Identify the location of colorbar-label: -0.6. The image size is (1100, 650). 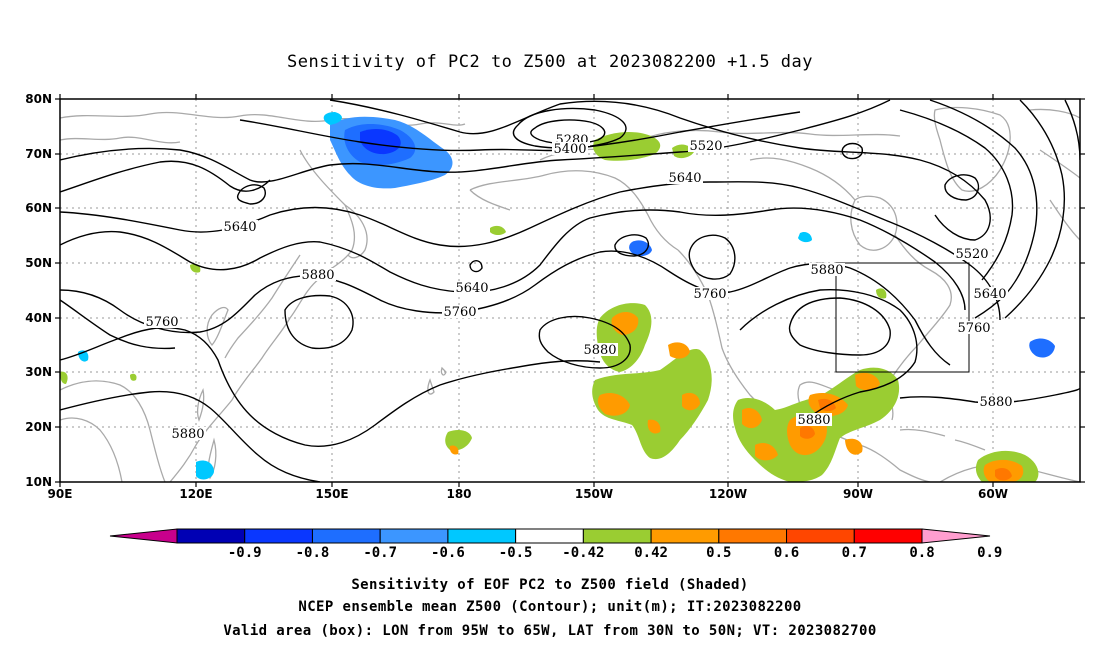
(448, 553).